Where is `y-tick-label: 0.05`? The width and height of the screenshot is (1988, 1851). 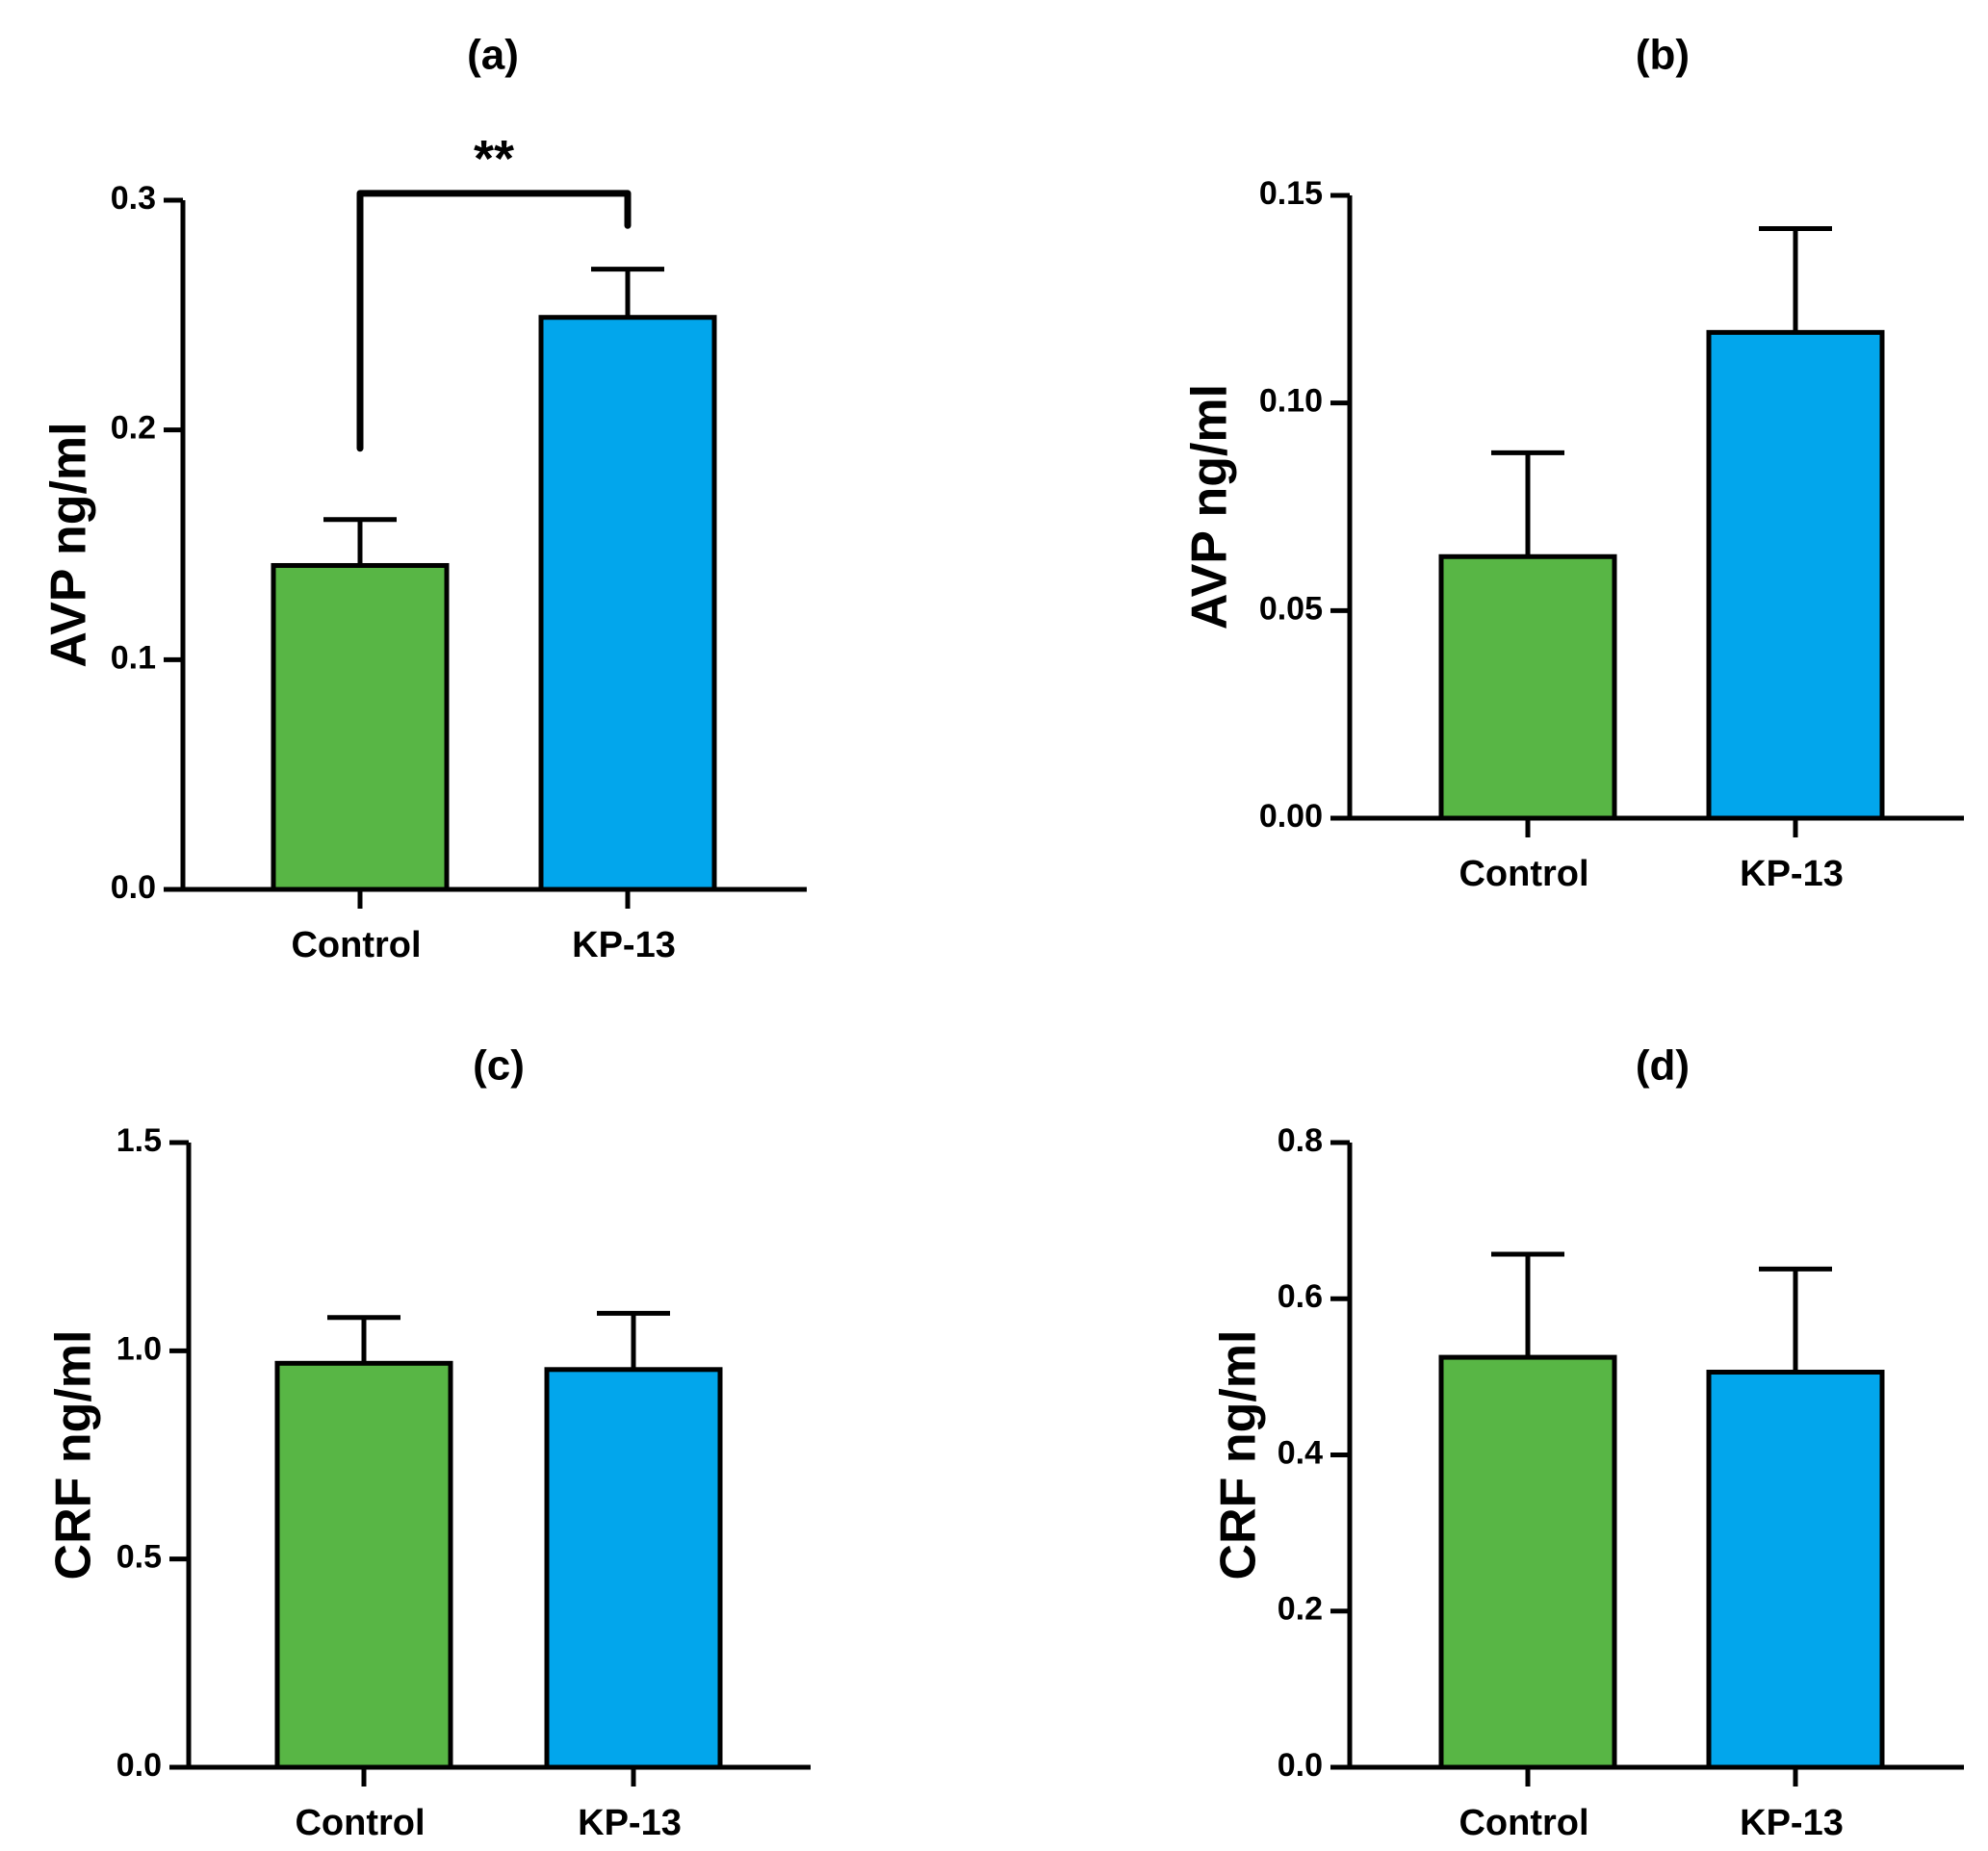 y-tick-label: 0.05 is located at coordinates (1291, 609).